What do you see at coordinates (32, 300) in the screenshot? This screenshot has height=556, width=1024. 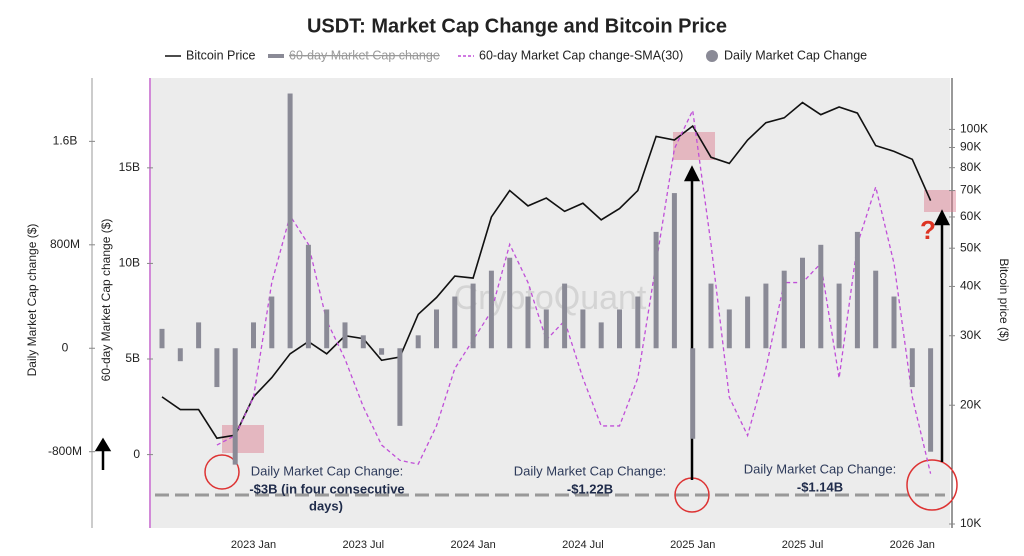 I see `y-axis-title: Daily Market Cap change ($)` at bounding box center [32, 300].